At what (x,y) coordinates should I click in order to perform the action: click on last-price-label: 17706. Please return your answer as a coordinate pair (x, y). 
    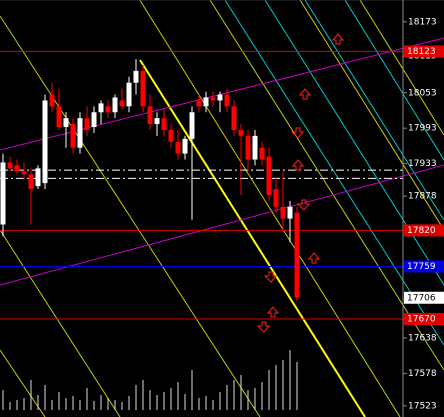
    Looking at the image, I should click on (421, 298).